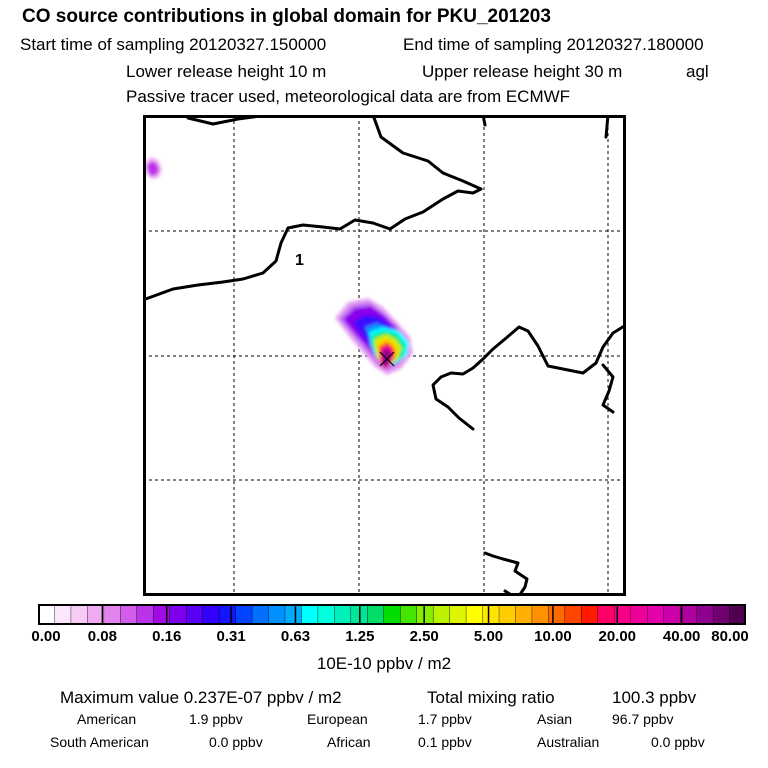 The image size is (768, 768). Describe the element at coordinates (349, 742) in the screenshot. I see `region-name-african: African` at that location.